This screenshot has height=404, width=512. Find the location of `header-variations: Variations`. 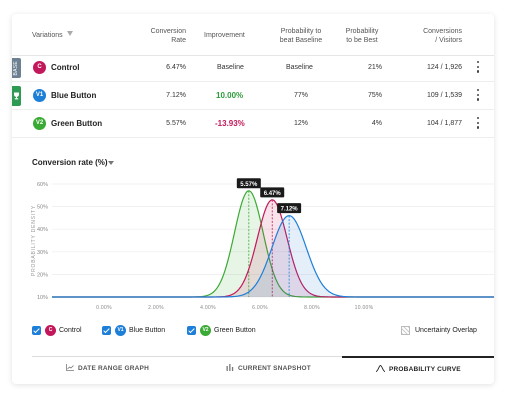

header-variations: Variations is located at coordinates (47, 35).